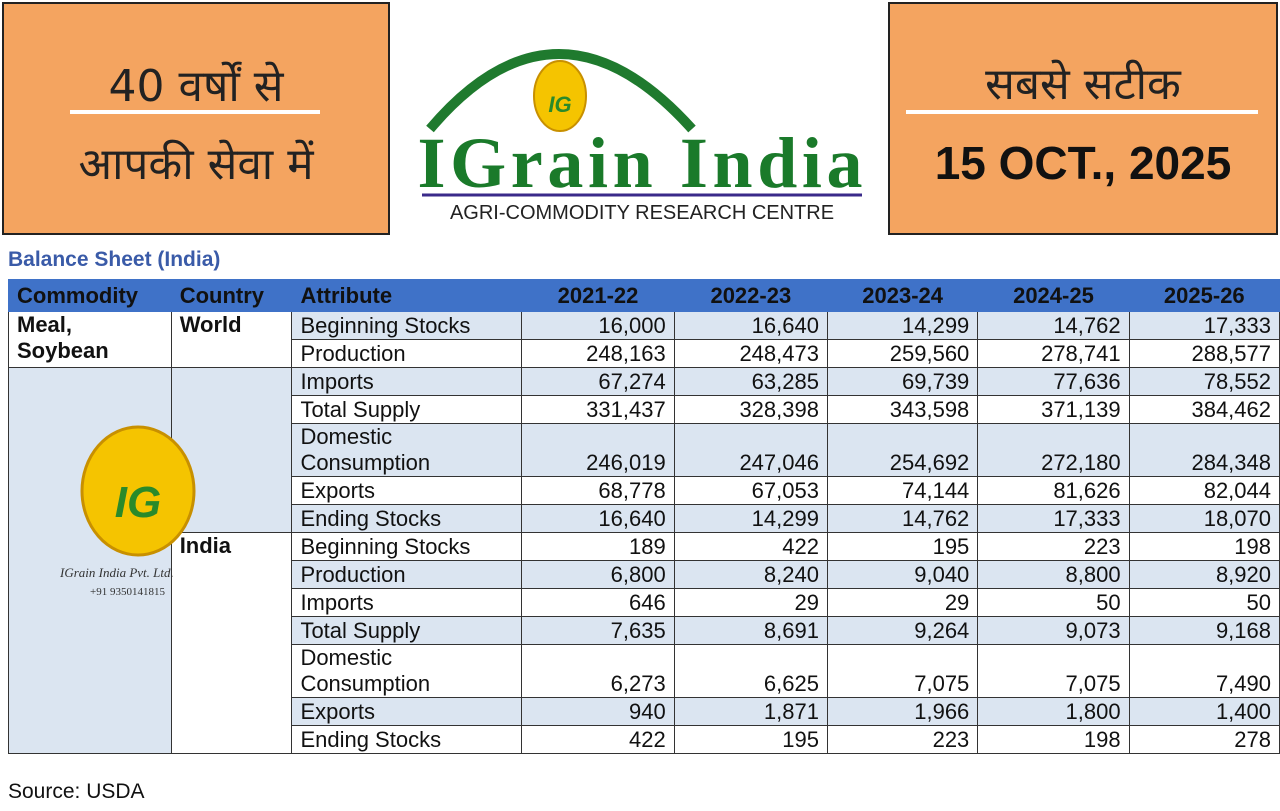 The width and height of the screenshot is (1280, 811). What do you see at coordinates (598, 295) in the screenshot?
I see `column-header: 2021-22` at bounding box center [598, 295].